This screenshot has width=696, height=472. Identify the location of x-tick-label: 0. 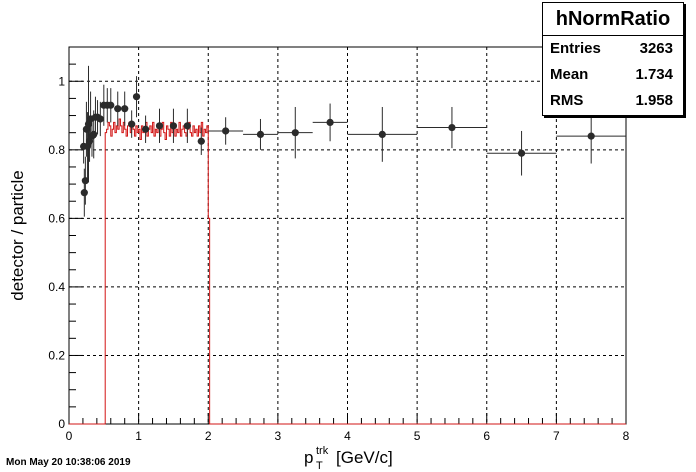
(69, 436).